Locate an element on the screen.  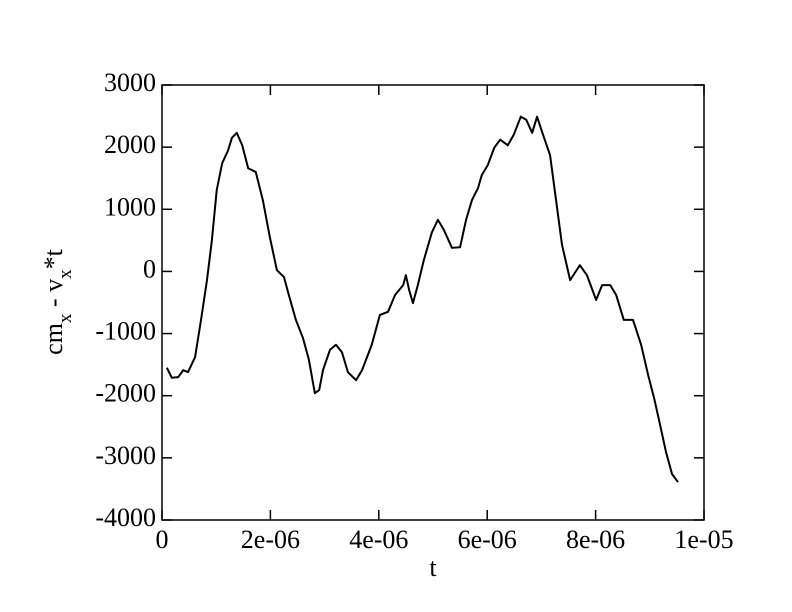
x-tick-label: 6e-06 is located at coordinates (487, 539).